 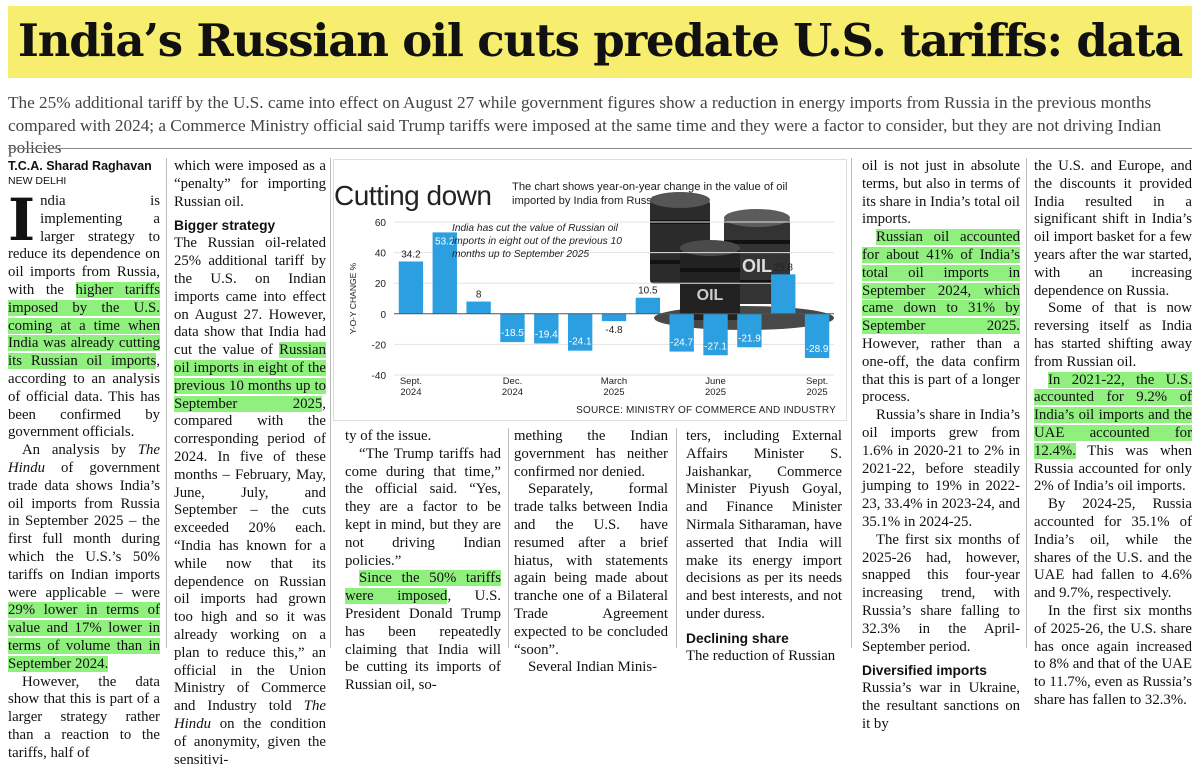 I want to click on y-tick-label: 40, so click(x=381, y=254).